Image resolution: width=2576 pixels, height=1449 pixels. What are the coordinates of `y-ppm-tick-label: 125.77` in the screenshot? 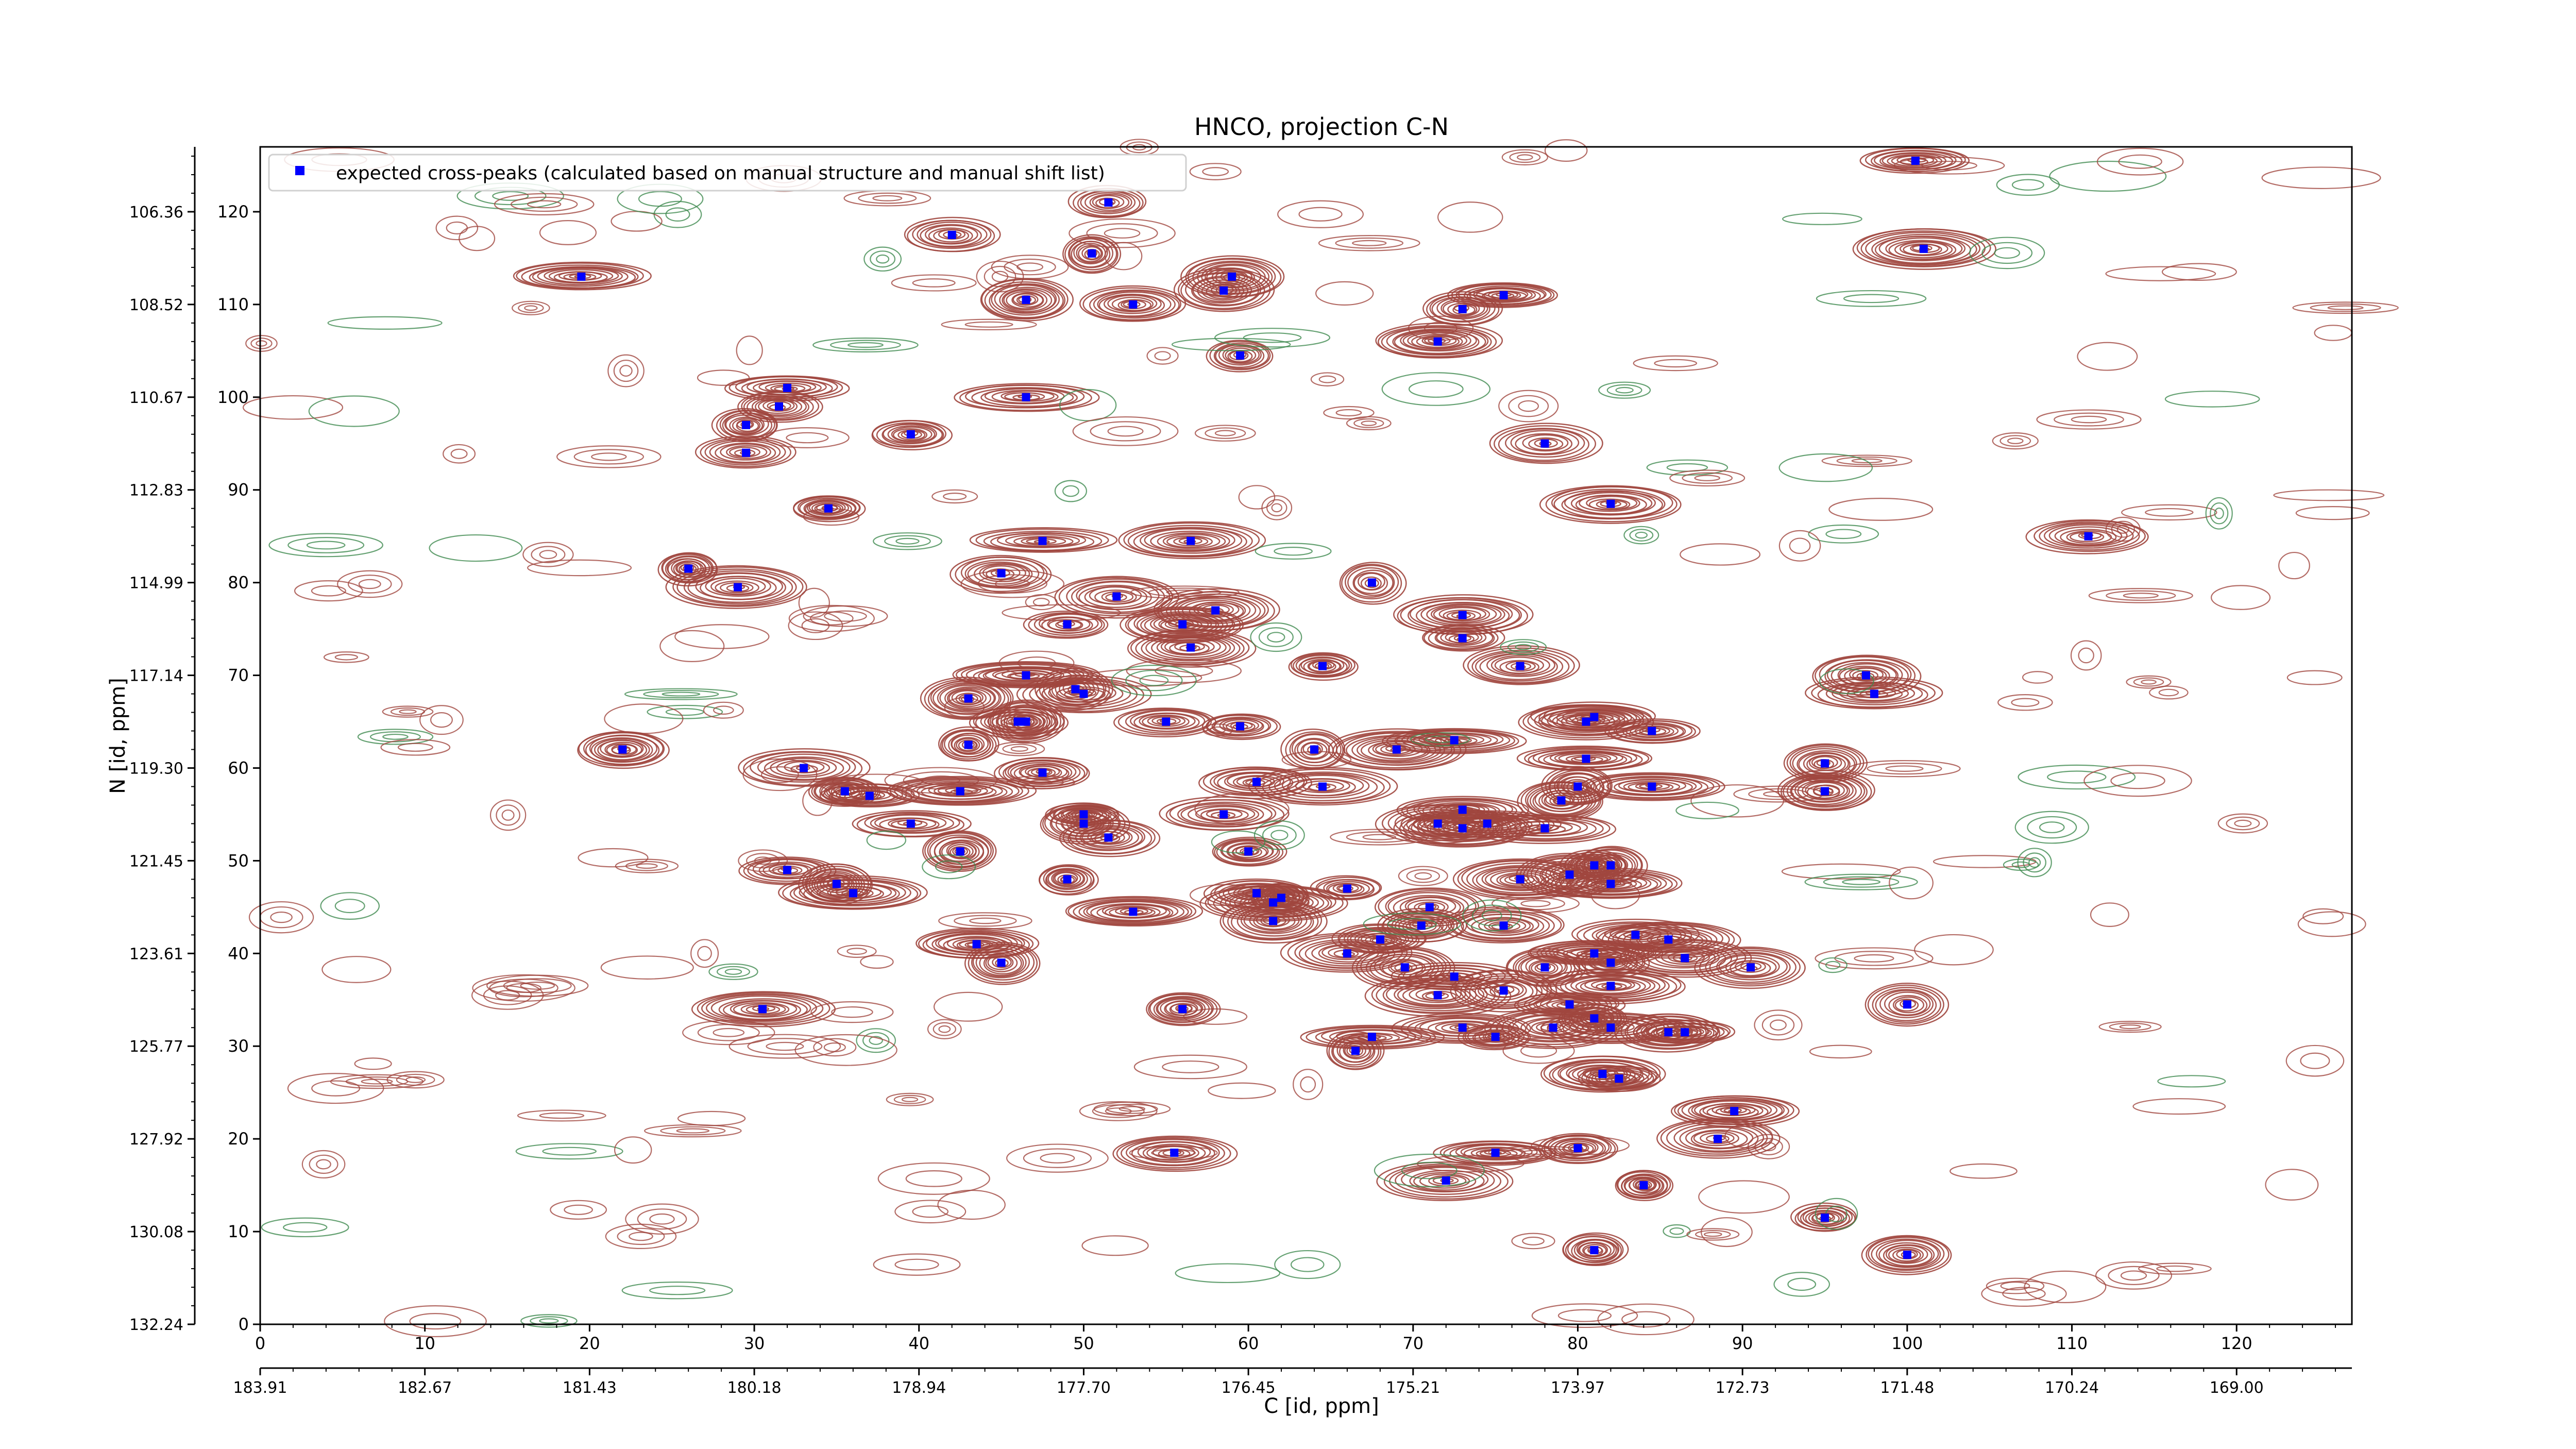 It's located at (156, 1047).